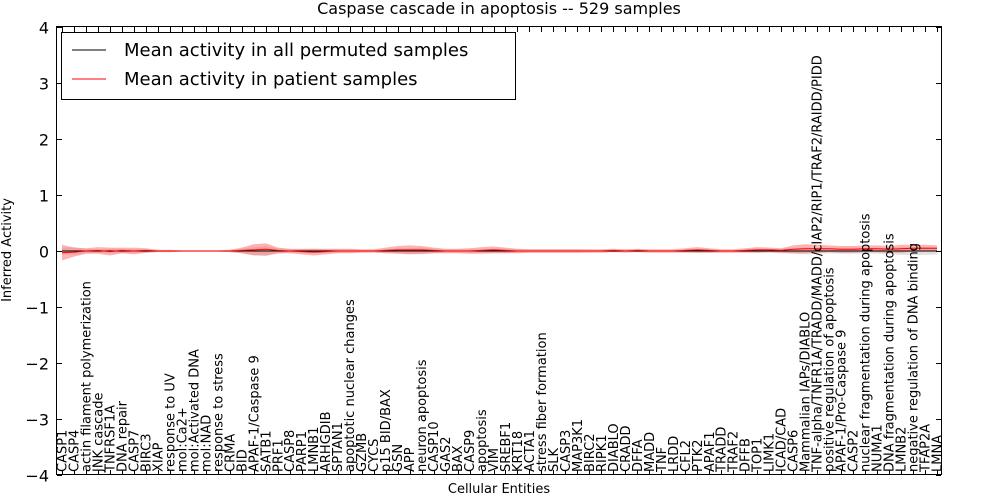  What do you see at coordinates (194, 410) in the screenshot?
I see `x-tick-label: mol:Activated DNA` at bounding box center [194, 410].